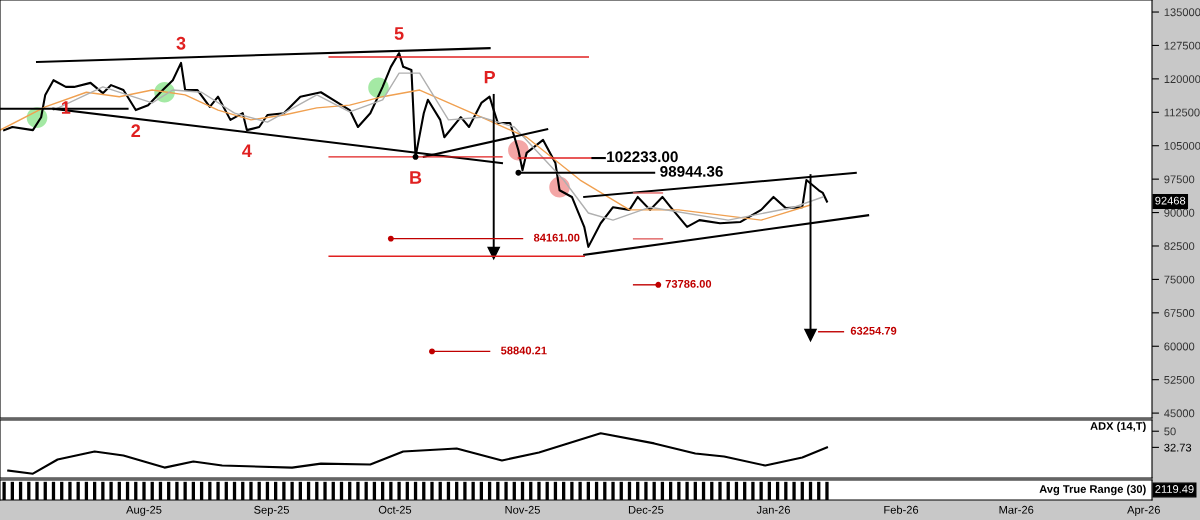  Describe the element at coordinates (773, 509) in the screenshot. I see `x-tick-label: Jan-26` at that location.